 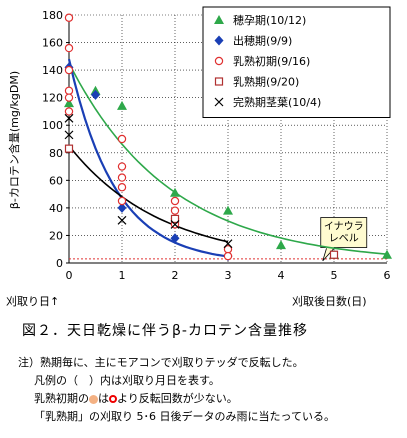 What do you see at coordinates (52, 125) in the screenshot?
I see `y-tick-label: 100` at bounding box center [52, 125].